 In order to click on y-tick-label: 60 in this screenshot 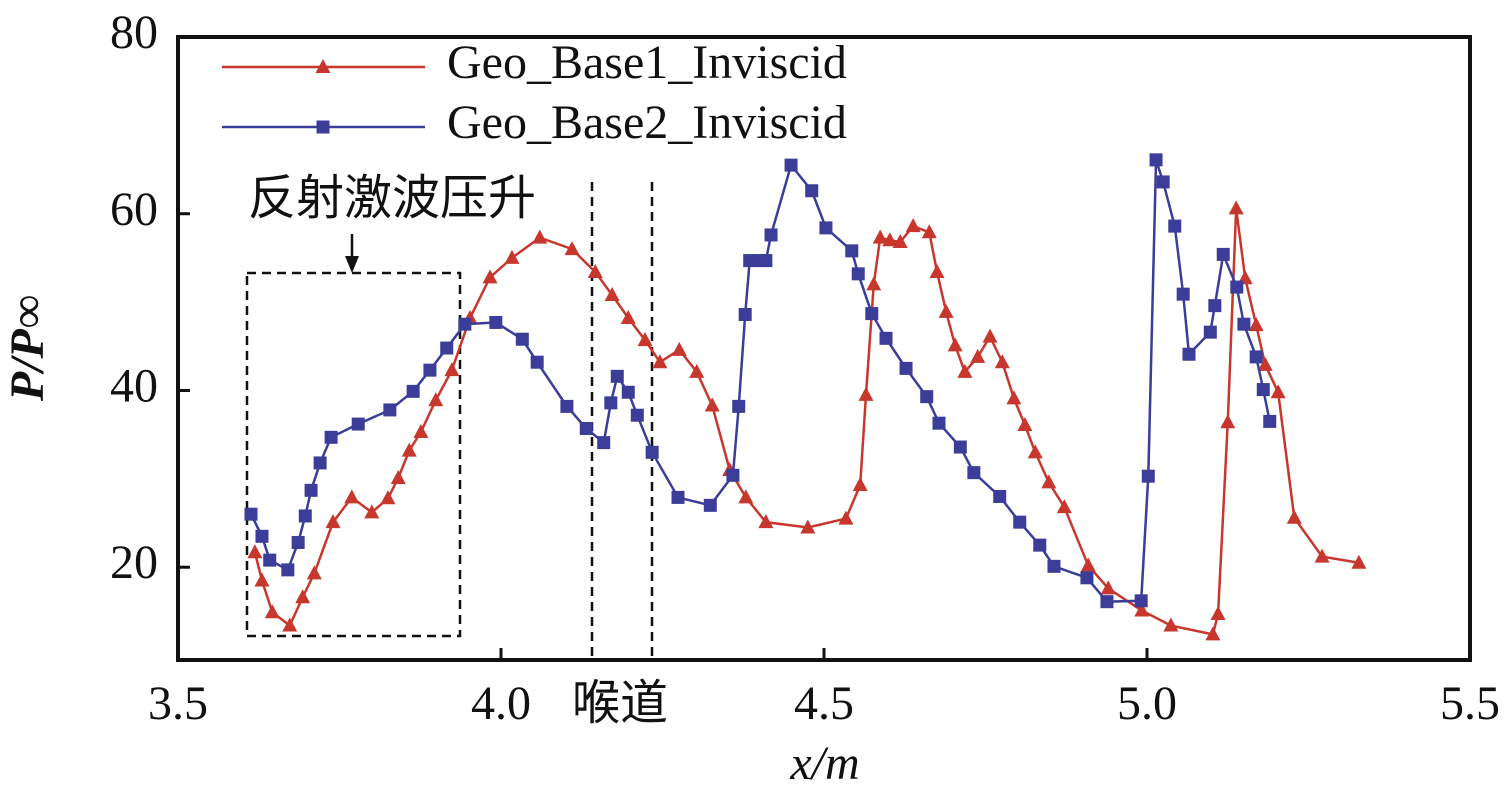, I will do `click(134, 209)`.